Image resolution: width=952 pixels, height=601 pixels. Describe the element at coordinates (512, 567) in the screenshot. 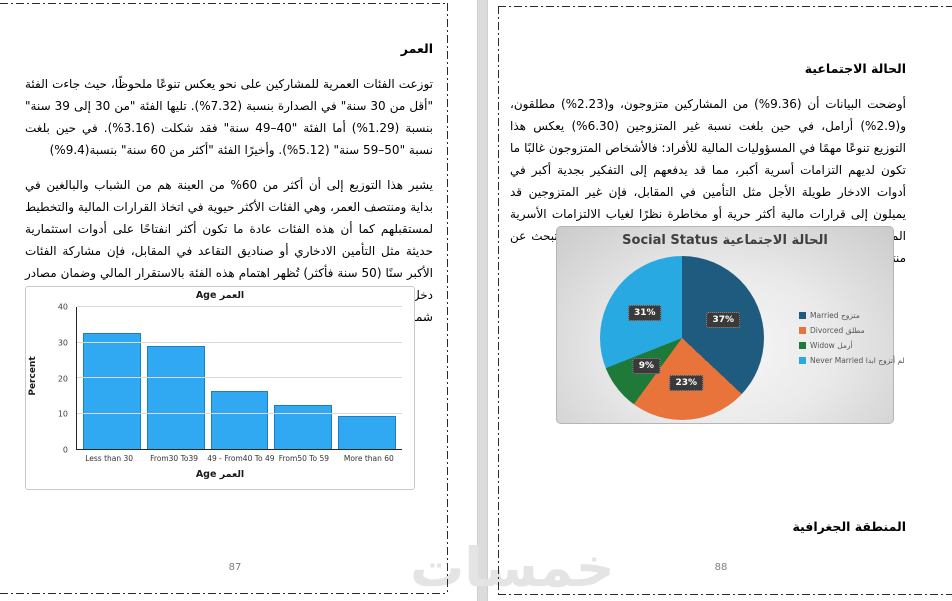

I see `watermark: خمسات` at that location.